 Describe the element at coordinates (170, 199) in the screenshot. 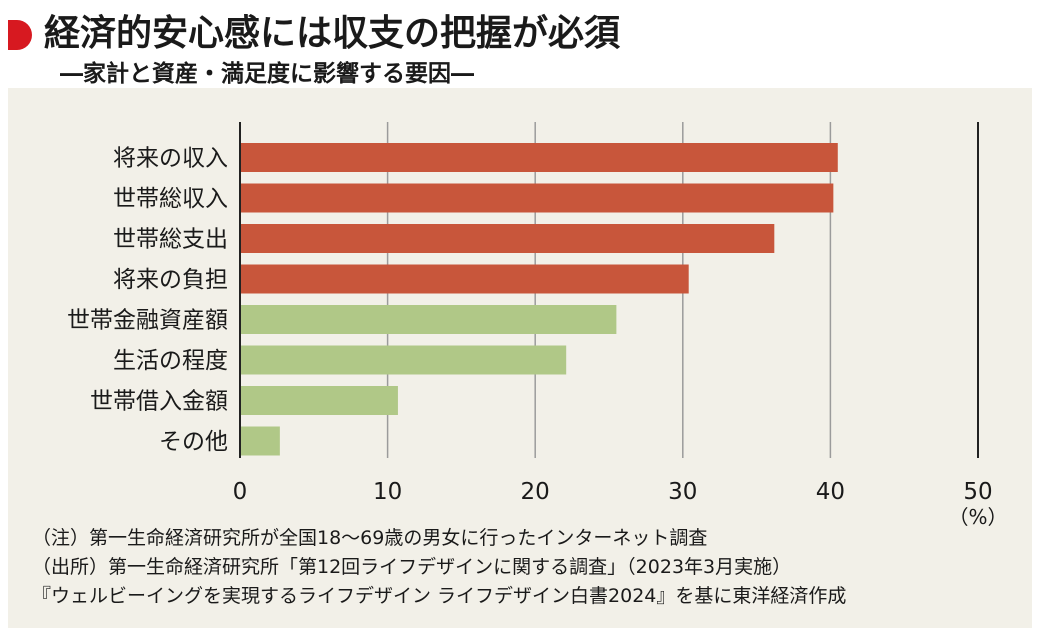

I see `category-label: 世帯総収入` at that location.